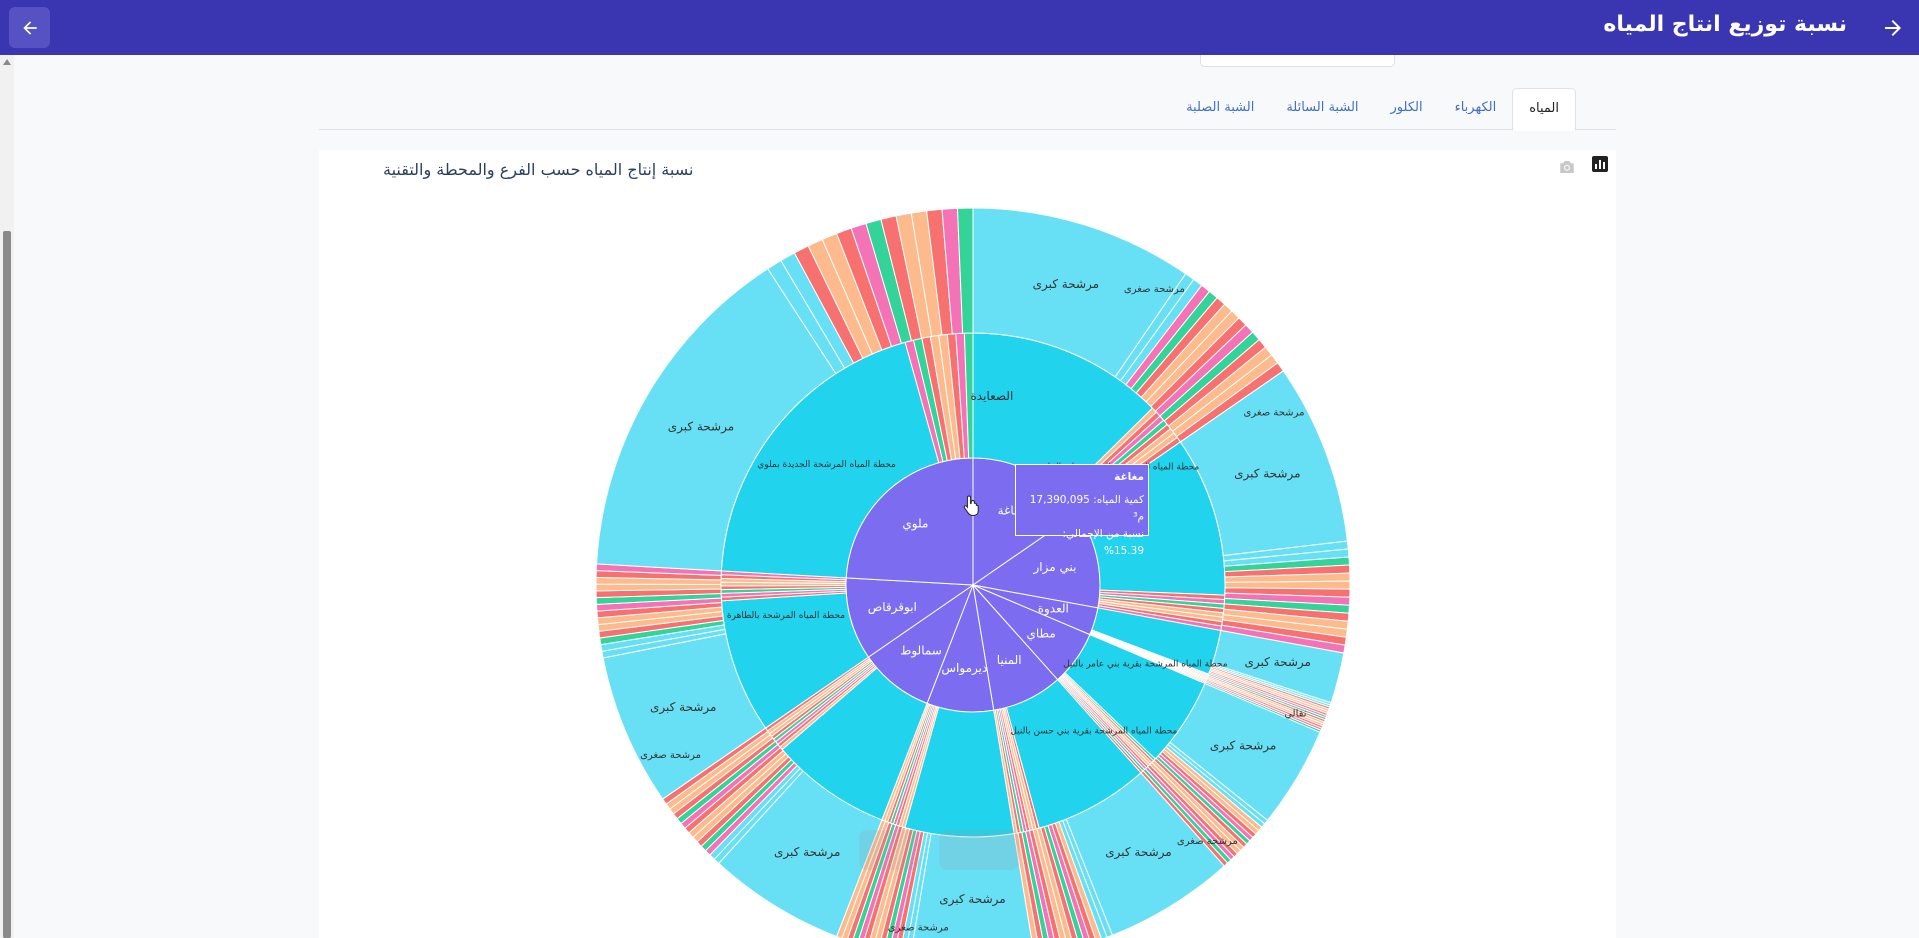 Image resolution: width=1919 pixels, height=938 pixels. I want to click on filter-dropdown, so click(1297, 61).